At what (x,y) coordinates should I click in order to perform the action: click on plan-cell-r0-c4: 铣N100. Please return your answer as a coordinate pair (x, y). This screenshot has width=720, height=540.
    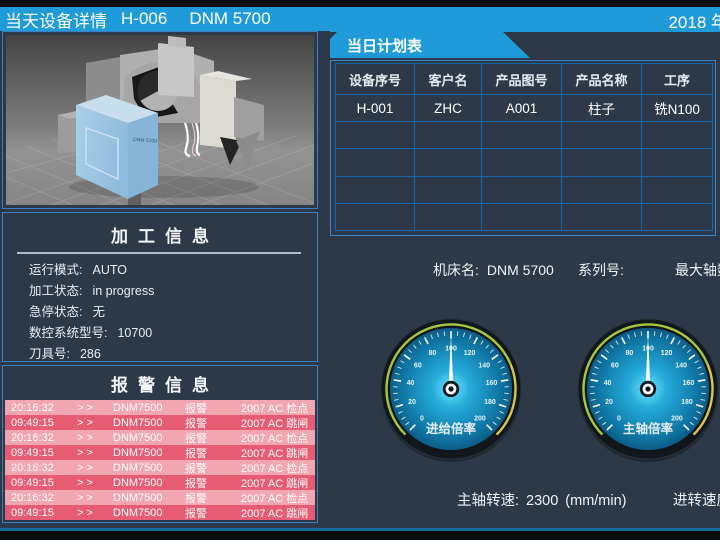
    Looking at the image, I should click on (677, 108).